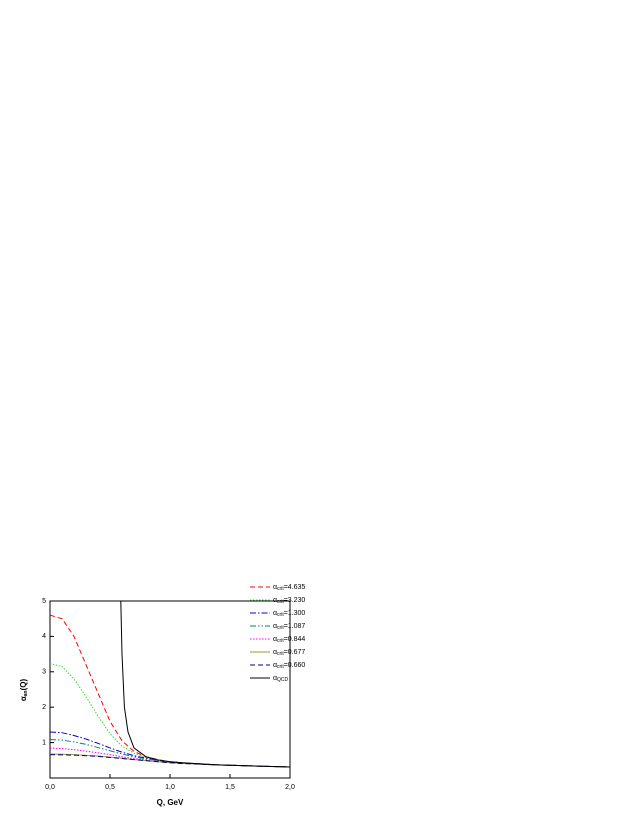 The height and width of the screenshot is (825, 638). What do you see at coordinates (230, 787) in the screenshot?
I see `x-tick-label: 1,5` at bounding box center [230, 787].